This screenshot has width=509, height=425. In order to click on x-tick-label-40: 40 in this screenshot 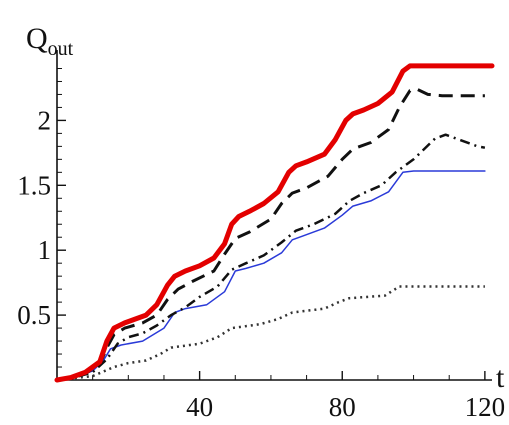, I will do `click(199, 407)`.